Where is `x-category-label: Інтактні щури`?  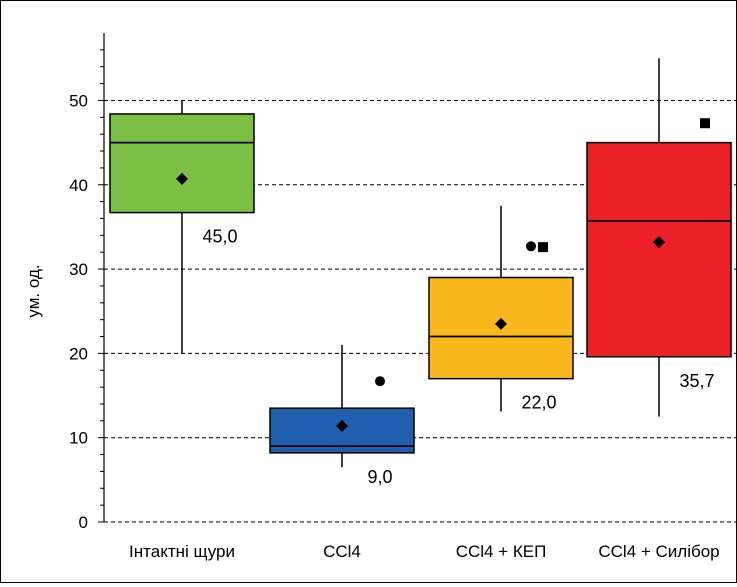
x-category-label: Інтактні щури is located at coordinates (182, 551).